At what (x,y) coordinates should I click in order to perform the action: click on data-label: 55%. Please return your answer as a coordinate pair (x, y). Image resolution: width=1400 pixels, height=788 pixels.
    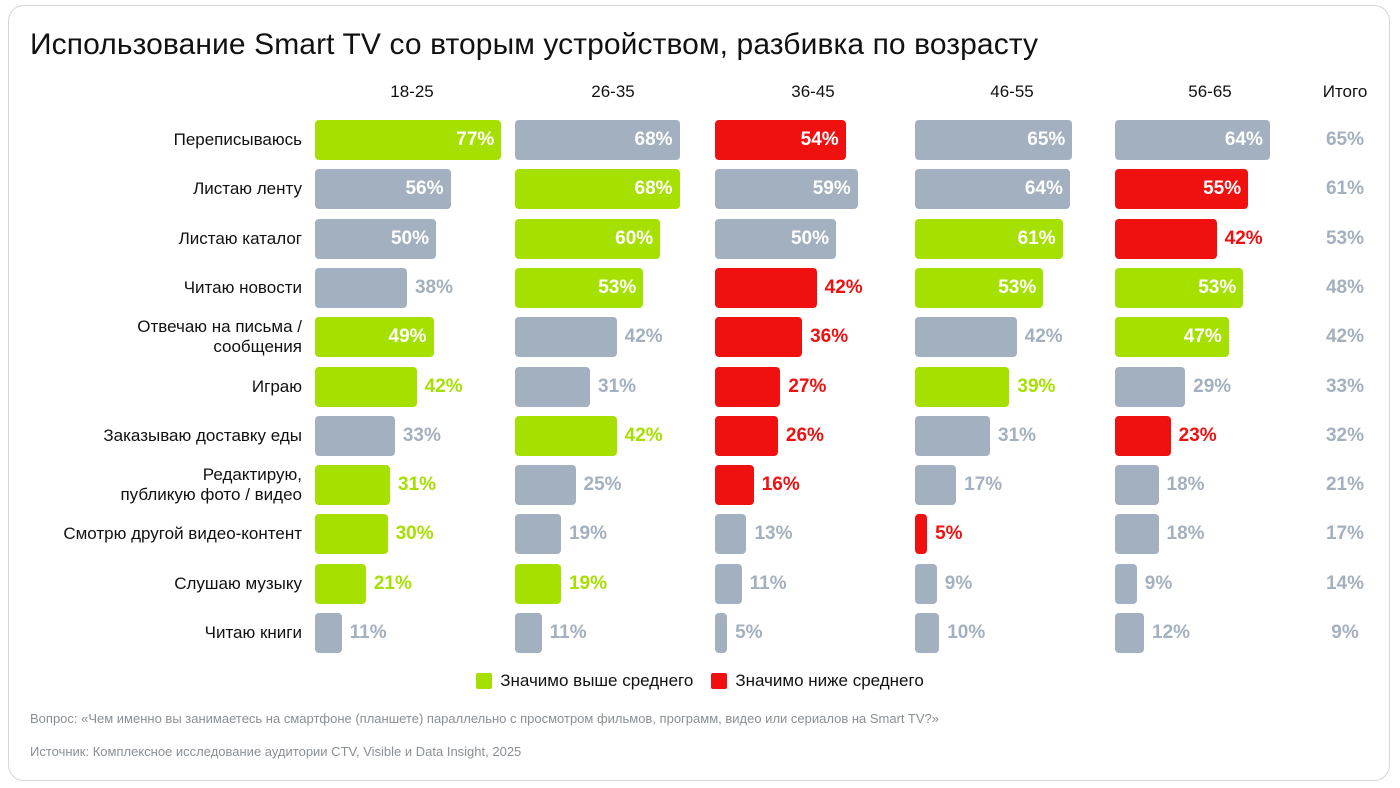
    Looking at the image, I should click on (1222, 189).